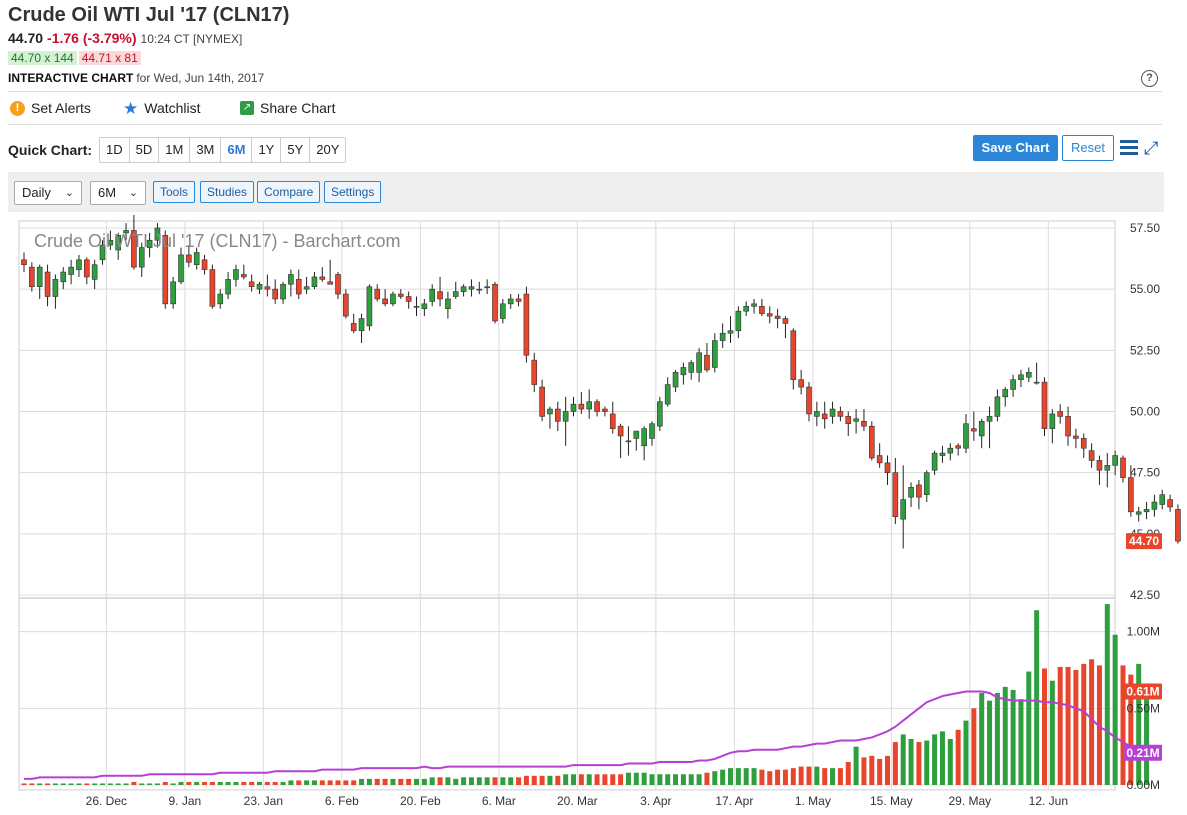 The height and width of the screenshot is (815, 1187). Describe the element at coordinates (118, 193) in the screenshot. I see `range-select: 6M ⌄` at that location.